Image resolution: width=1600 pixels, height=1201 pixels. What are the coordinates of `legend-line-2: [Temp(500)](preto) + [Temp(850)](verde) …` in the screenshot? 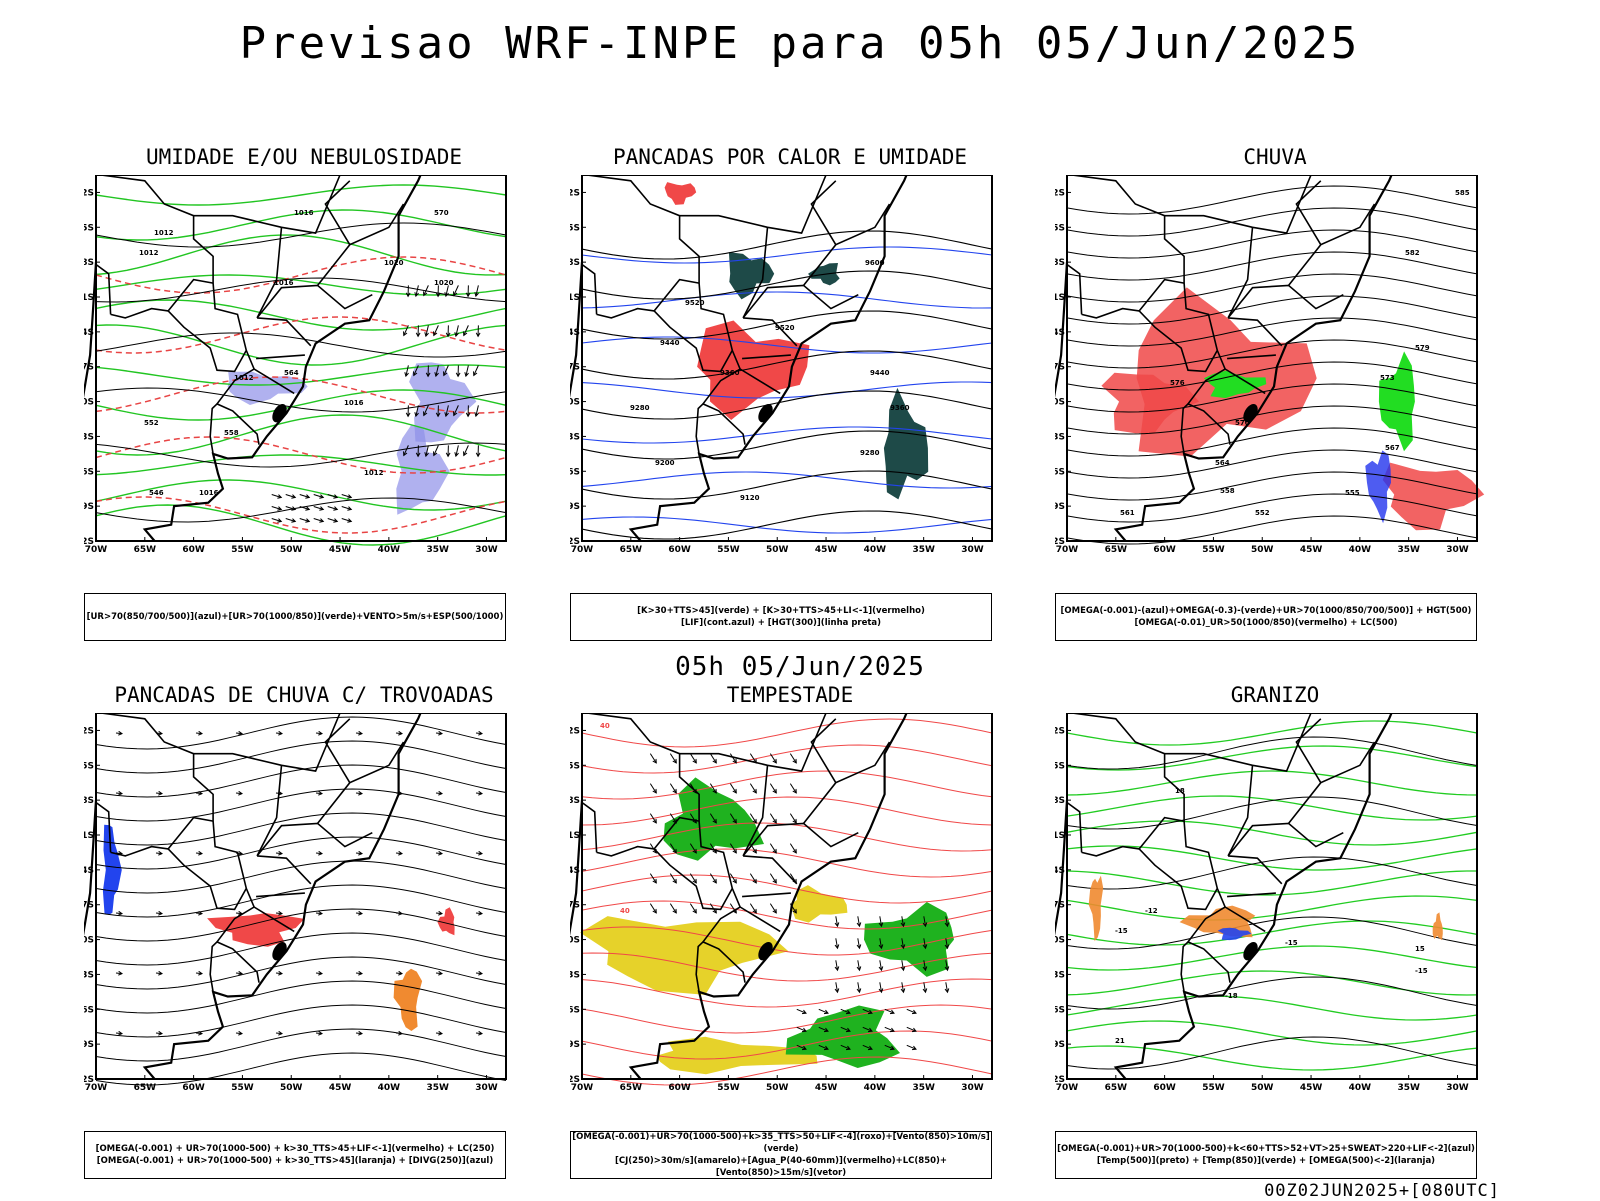 It's located at (1266, 1161).